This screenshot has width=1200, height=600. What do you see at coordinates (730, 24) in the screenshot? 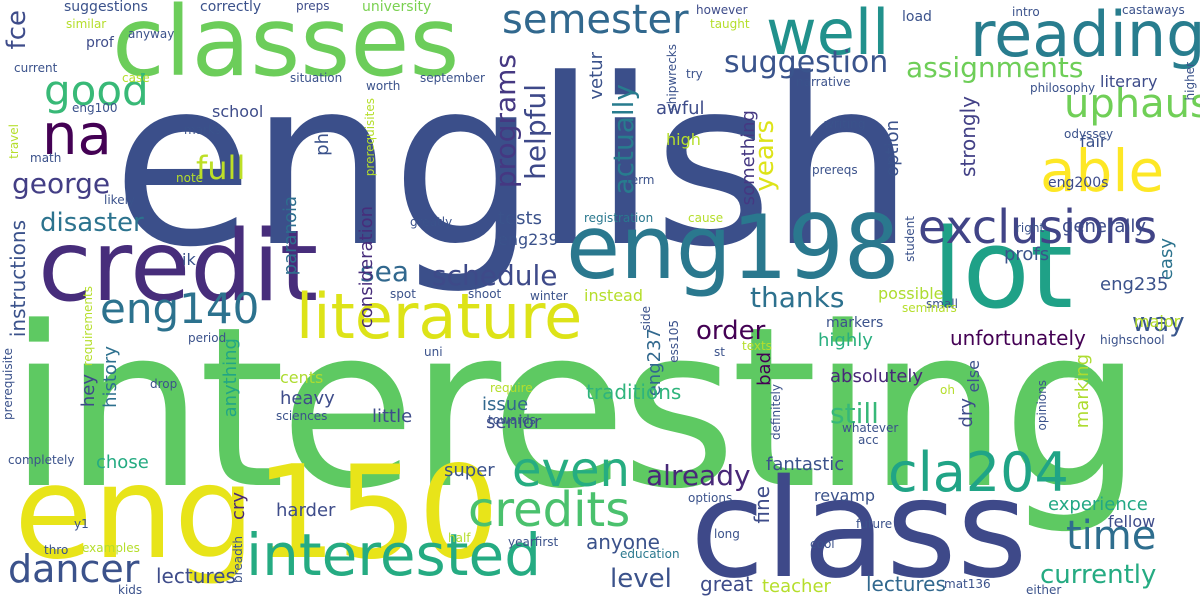
I see `word-taught: taught` at bounding box center [730, 24].